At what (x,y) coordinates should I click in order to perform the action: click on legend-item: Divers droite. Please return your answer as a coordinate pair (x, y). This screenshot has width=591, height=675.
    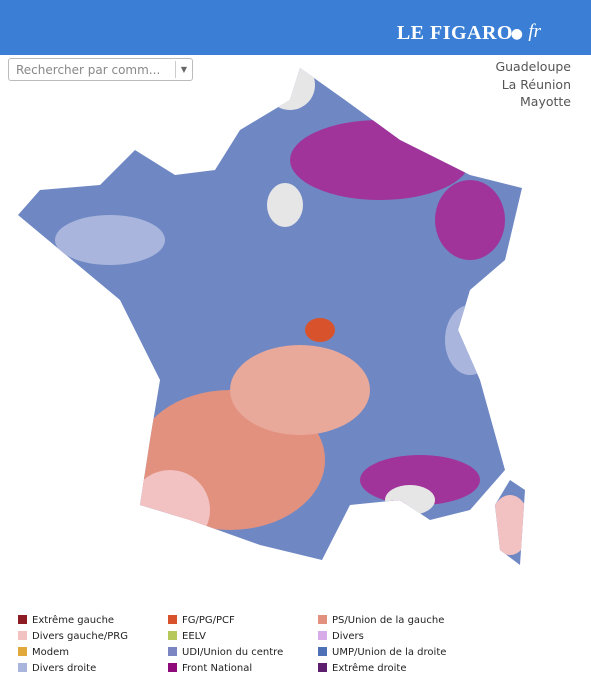
    Looking at the image, I should click on (57, 668).